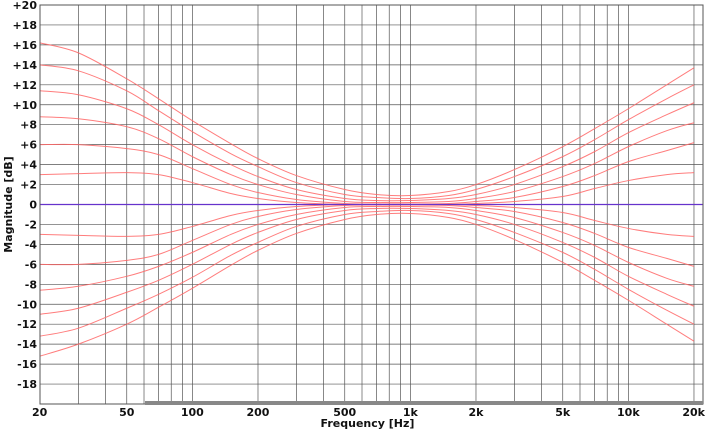  What do you see at coordinates (27, 364) in the screenshot?
I see `y-tick-label: -16` at bounding box center [27, 364].